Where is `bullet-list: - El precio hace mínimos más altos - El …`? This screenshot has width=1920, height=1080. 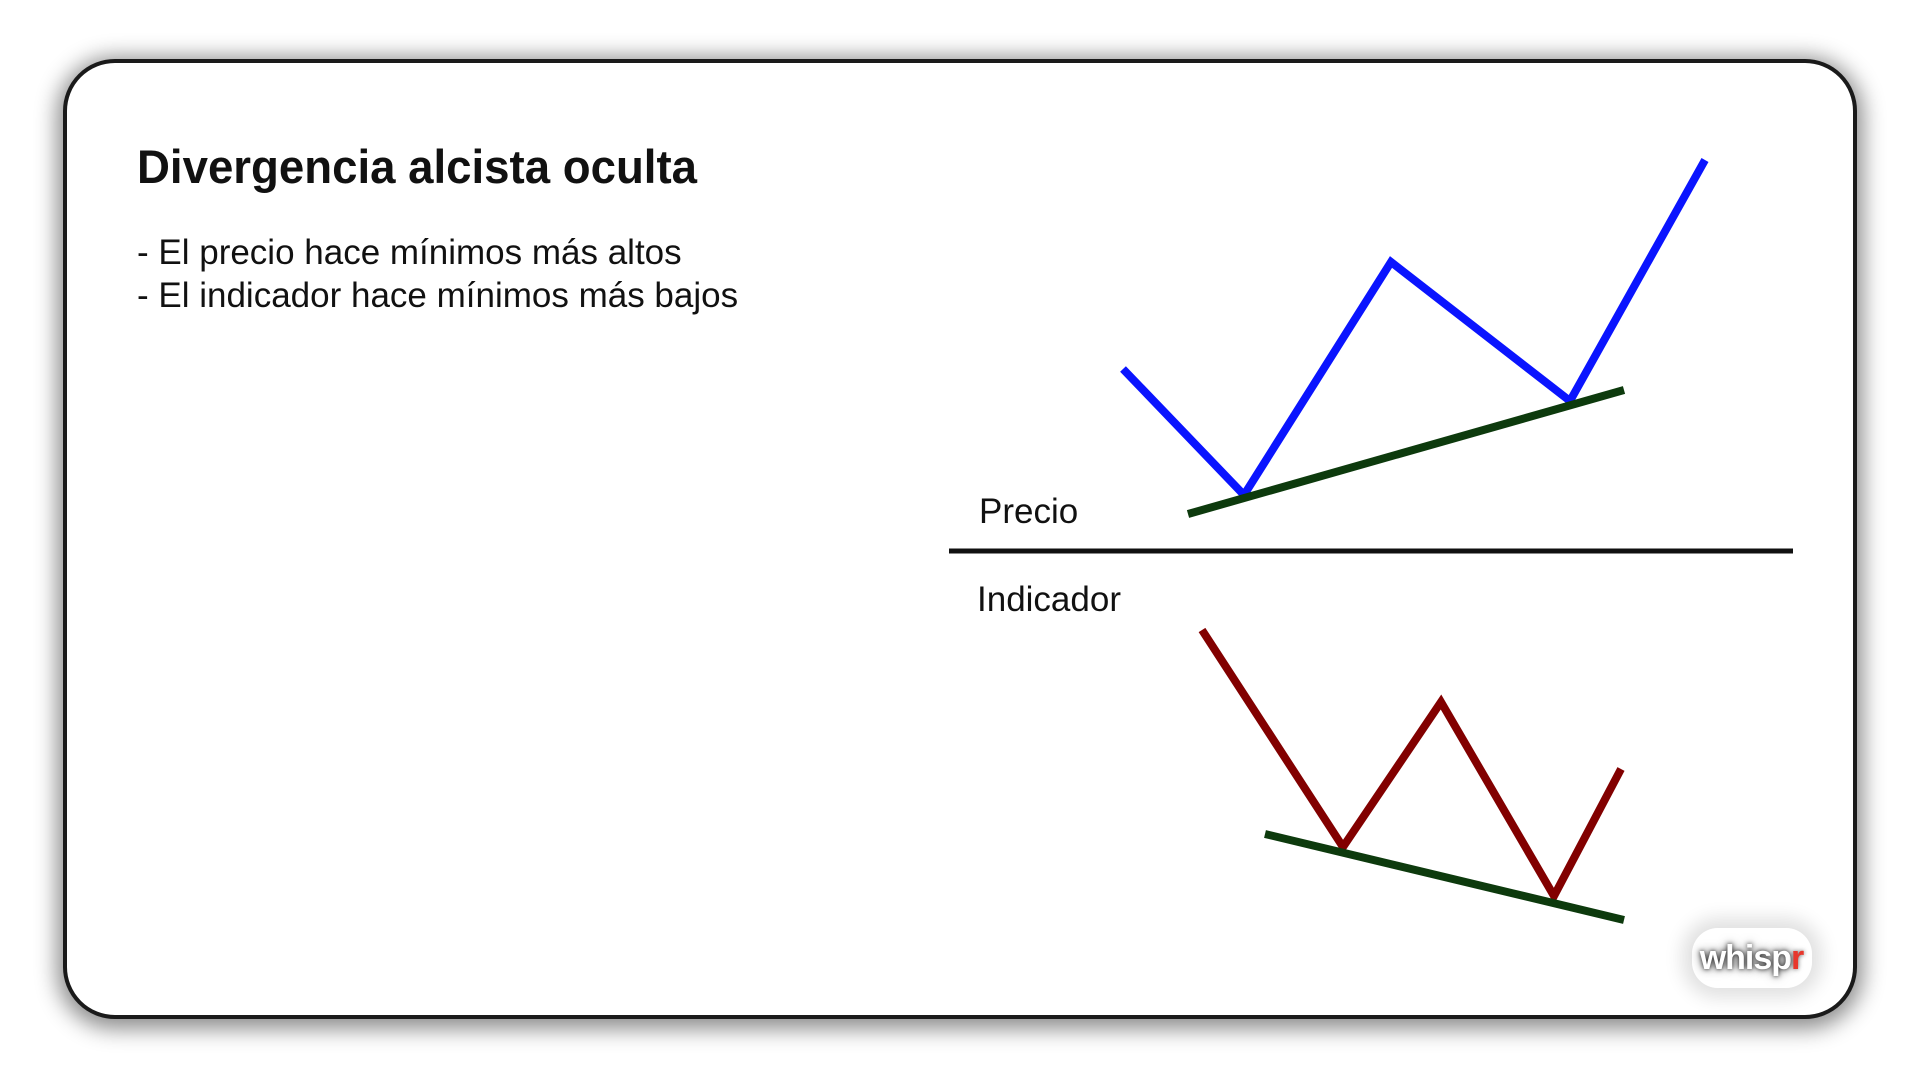
bullet-list: - El precio hace mínimos más altos - El … is located at coordinates (437, 274).